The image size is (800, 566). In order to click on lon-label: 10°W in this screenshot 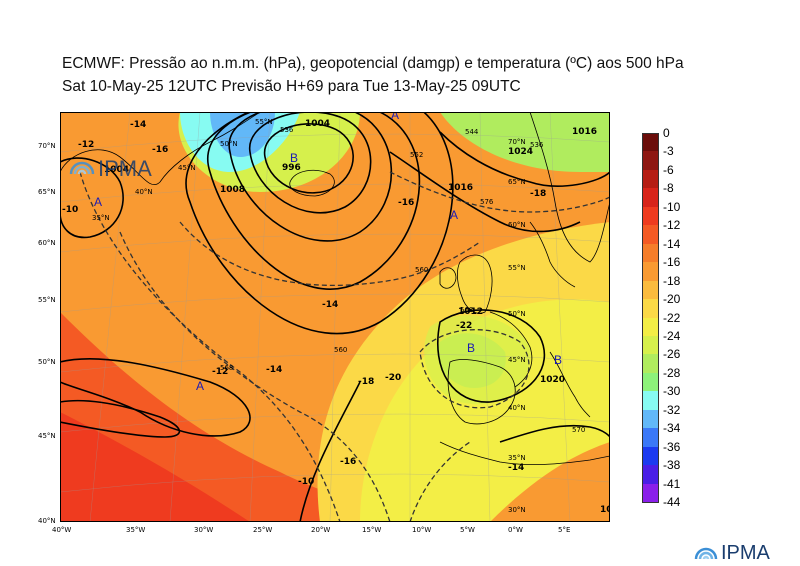, I will do `click(422, 530)`.